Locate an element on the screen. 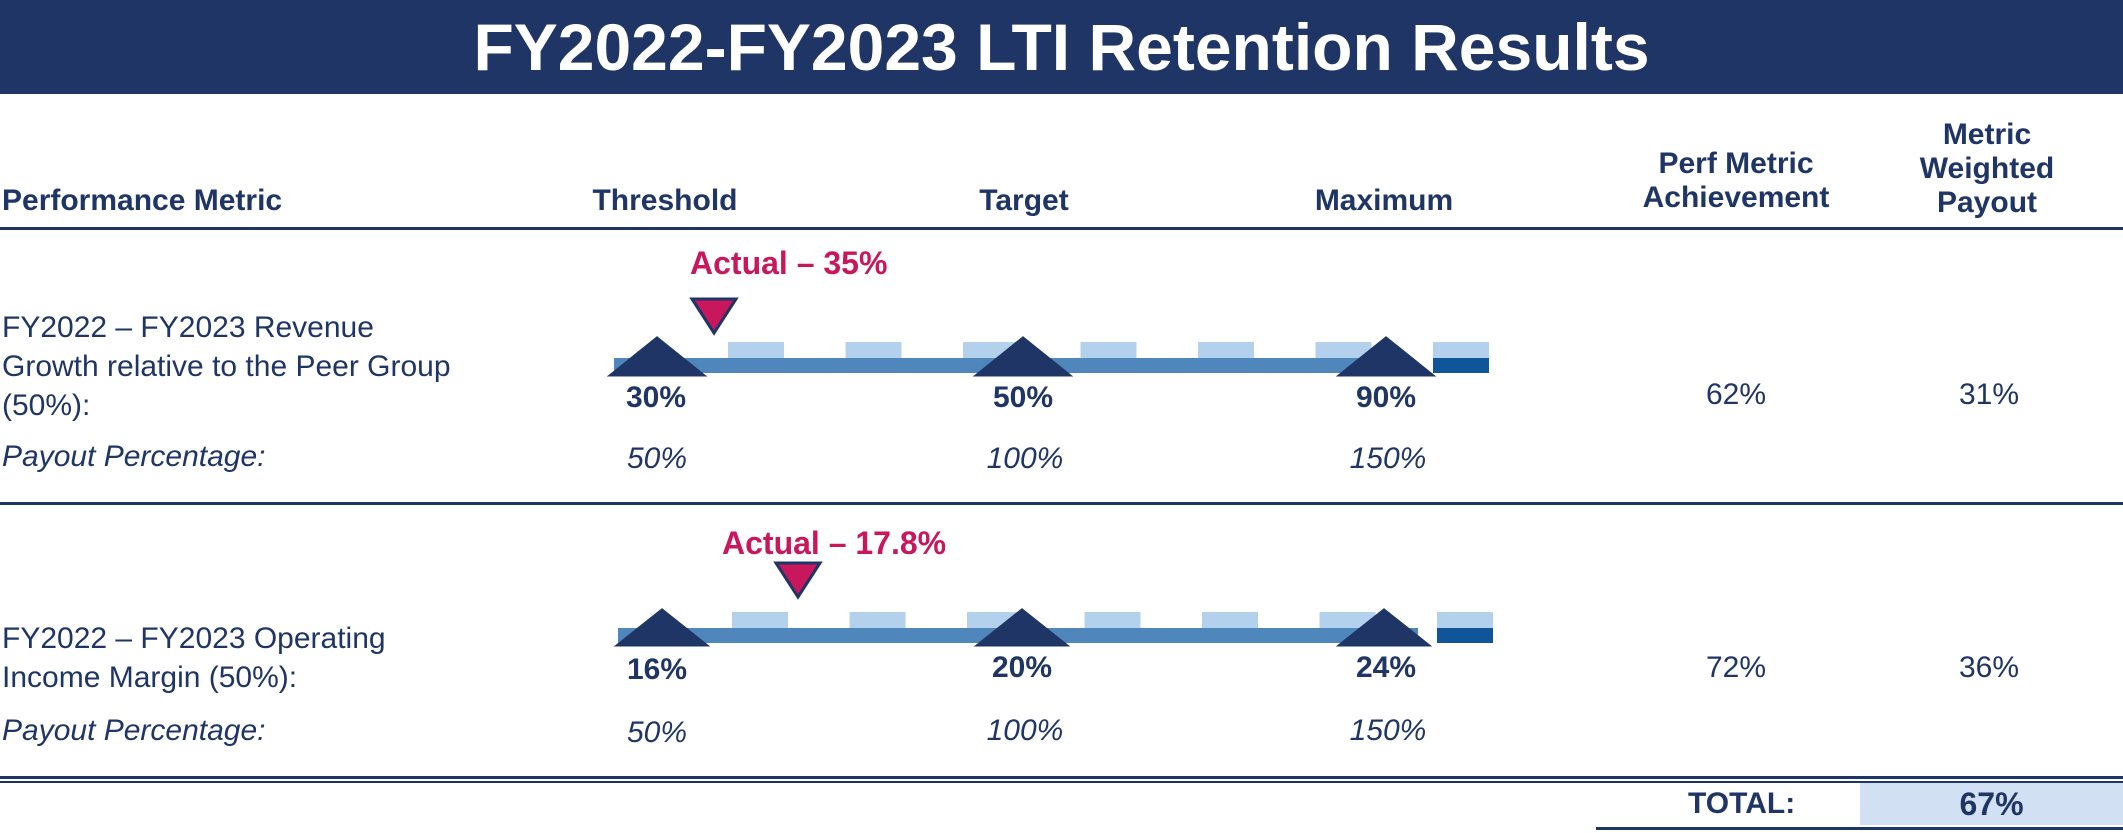 Image resolution: width=2123 pixels, height=833 pixels. header-weighted-line2: Weighted is located at coordinates (1987, 168).